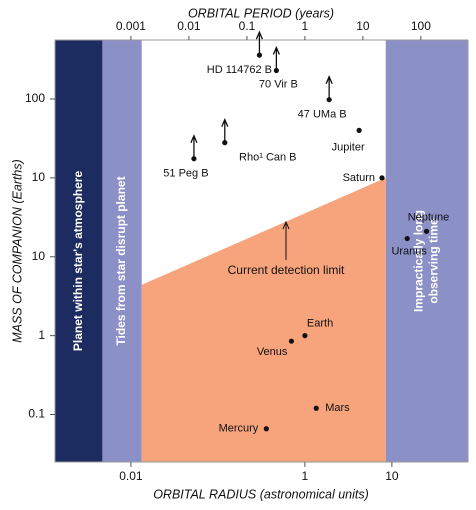 This screenshot has width=476, height=510. I want to click on point-label: Venus, so click(272, 352).